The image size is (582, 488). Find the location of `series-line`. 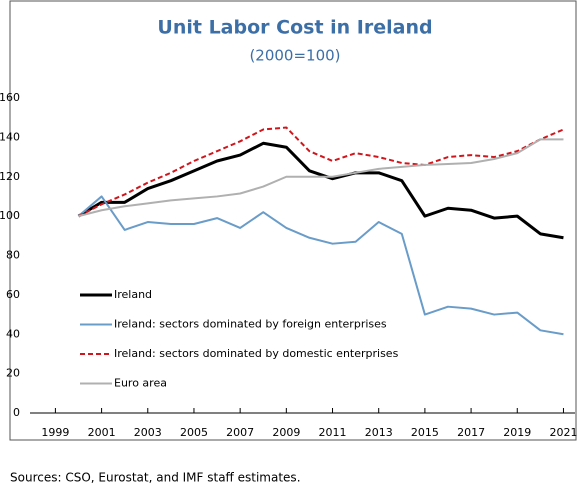

series-line is located at coordinates (321, 178).